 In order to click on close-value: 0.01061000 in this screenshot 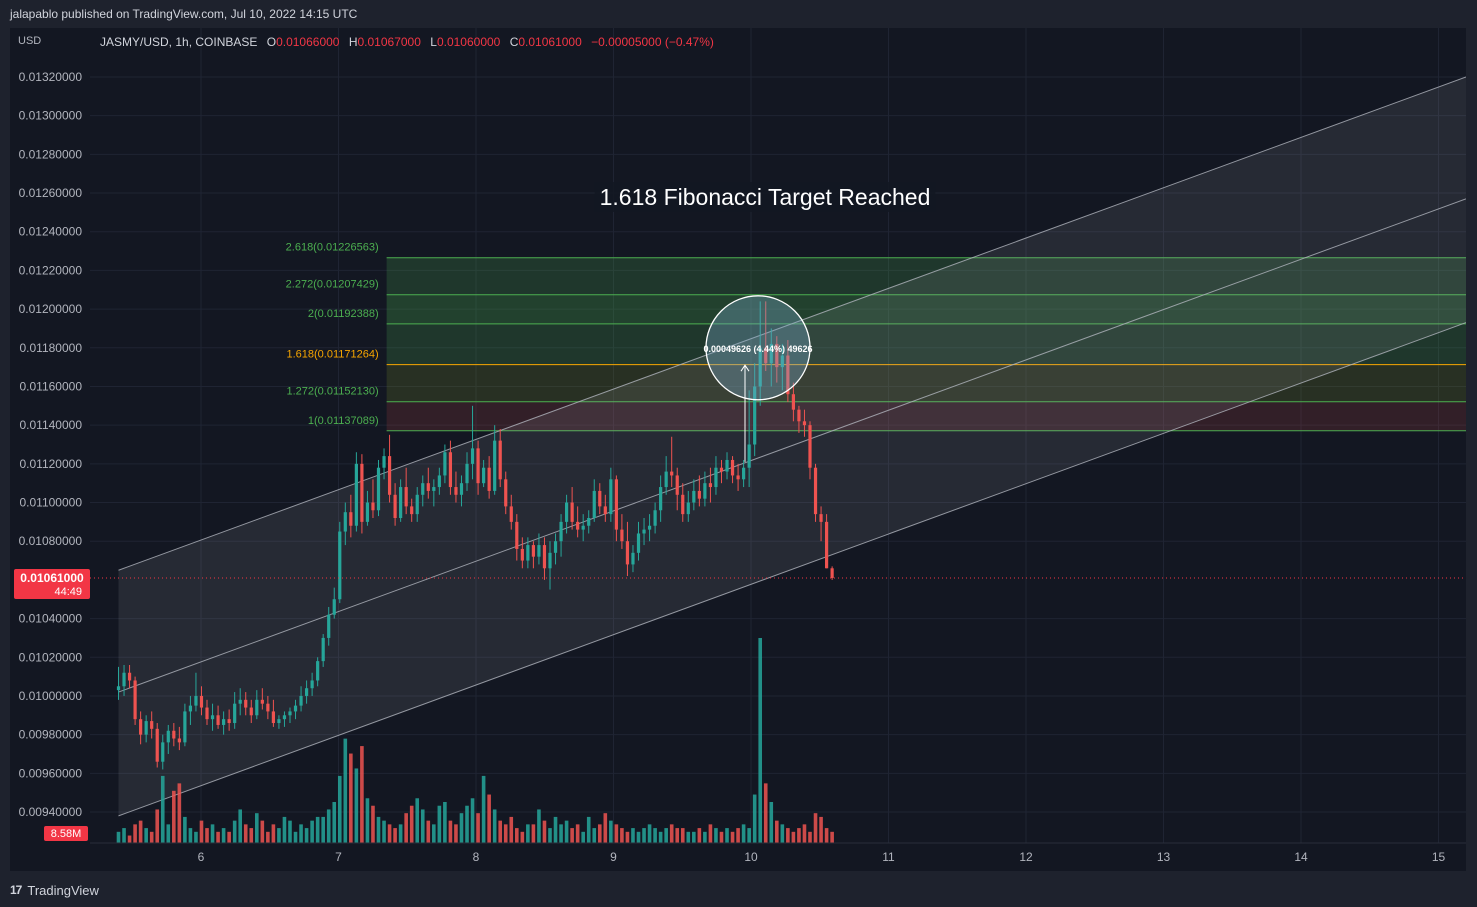, I will do `click(550, 42)`.